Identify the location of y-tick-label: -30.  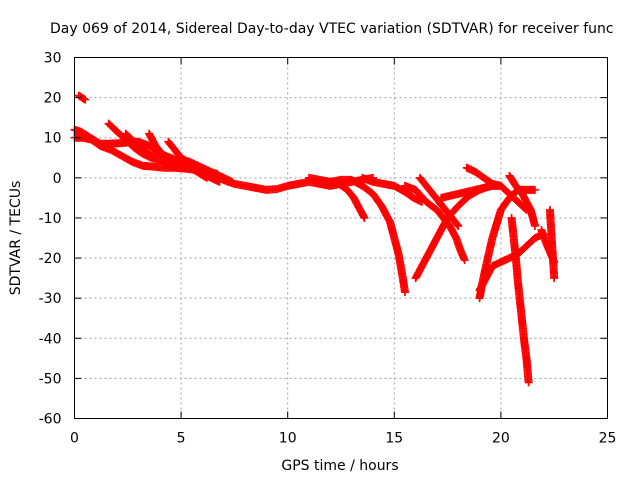
(50, 299).